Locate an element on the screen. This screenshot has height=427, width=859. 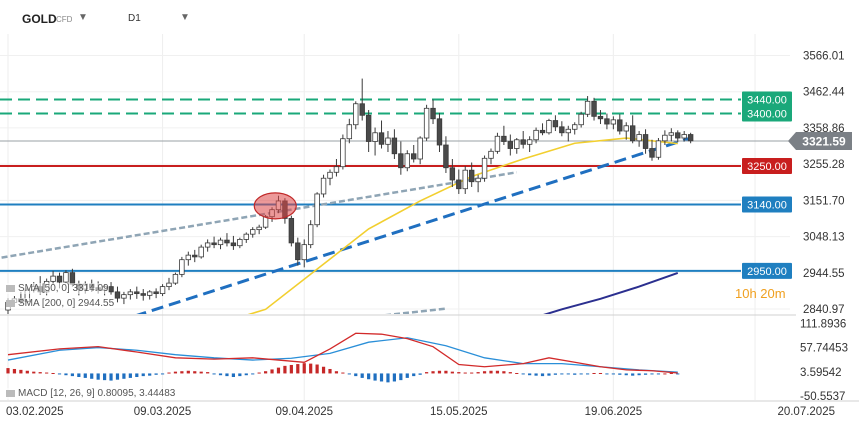
symbol-dropdown-icon: ▼ is located at coordinates (83, 17).